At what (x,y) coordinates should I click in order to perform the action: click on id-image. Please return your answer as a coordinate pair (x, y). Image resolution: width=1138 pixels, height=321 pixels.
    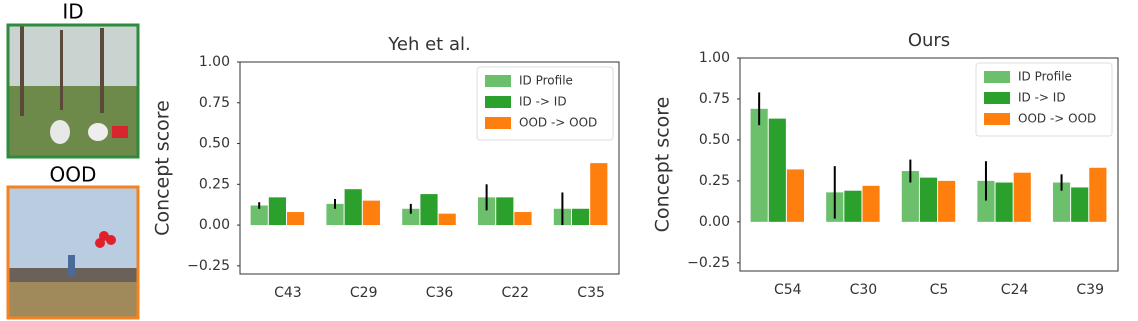
    Looking at the image, I should click on (73, 91).